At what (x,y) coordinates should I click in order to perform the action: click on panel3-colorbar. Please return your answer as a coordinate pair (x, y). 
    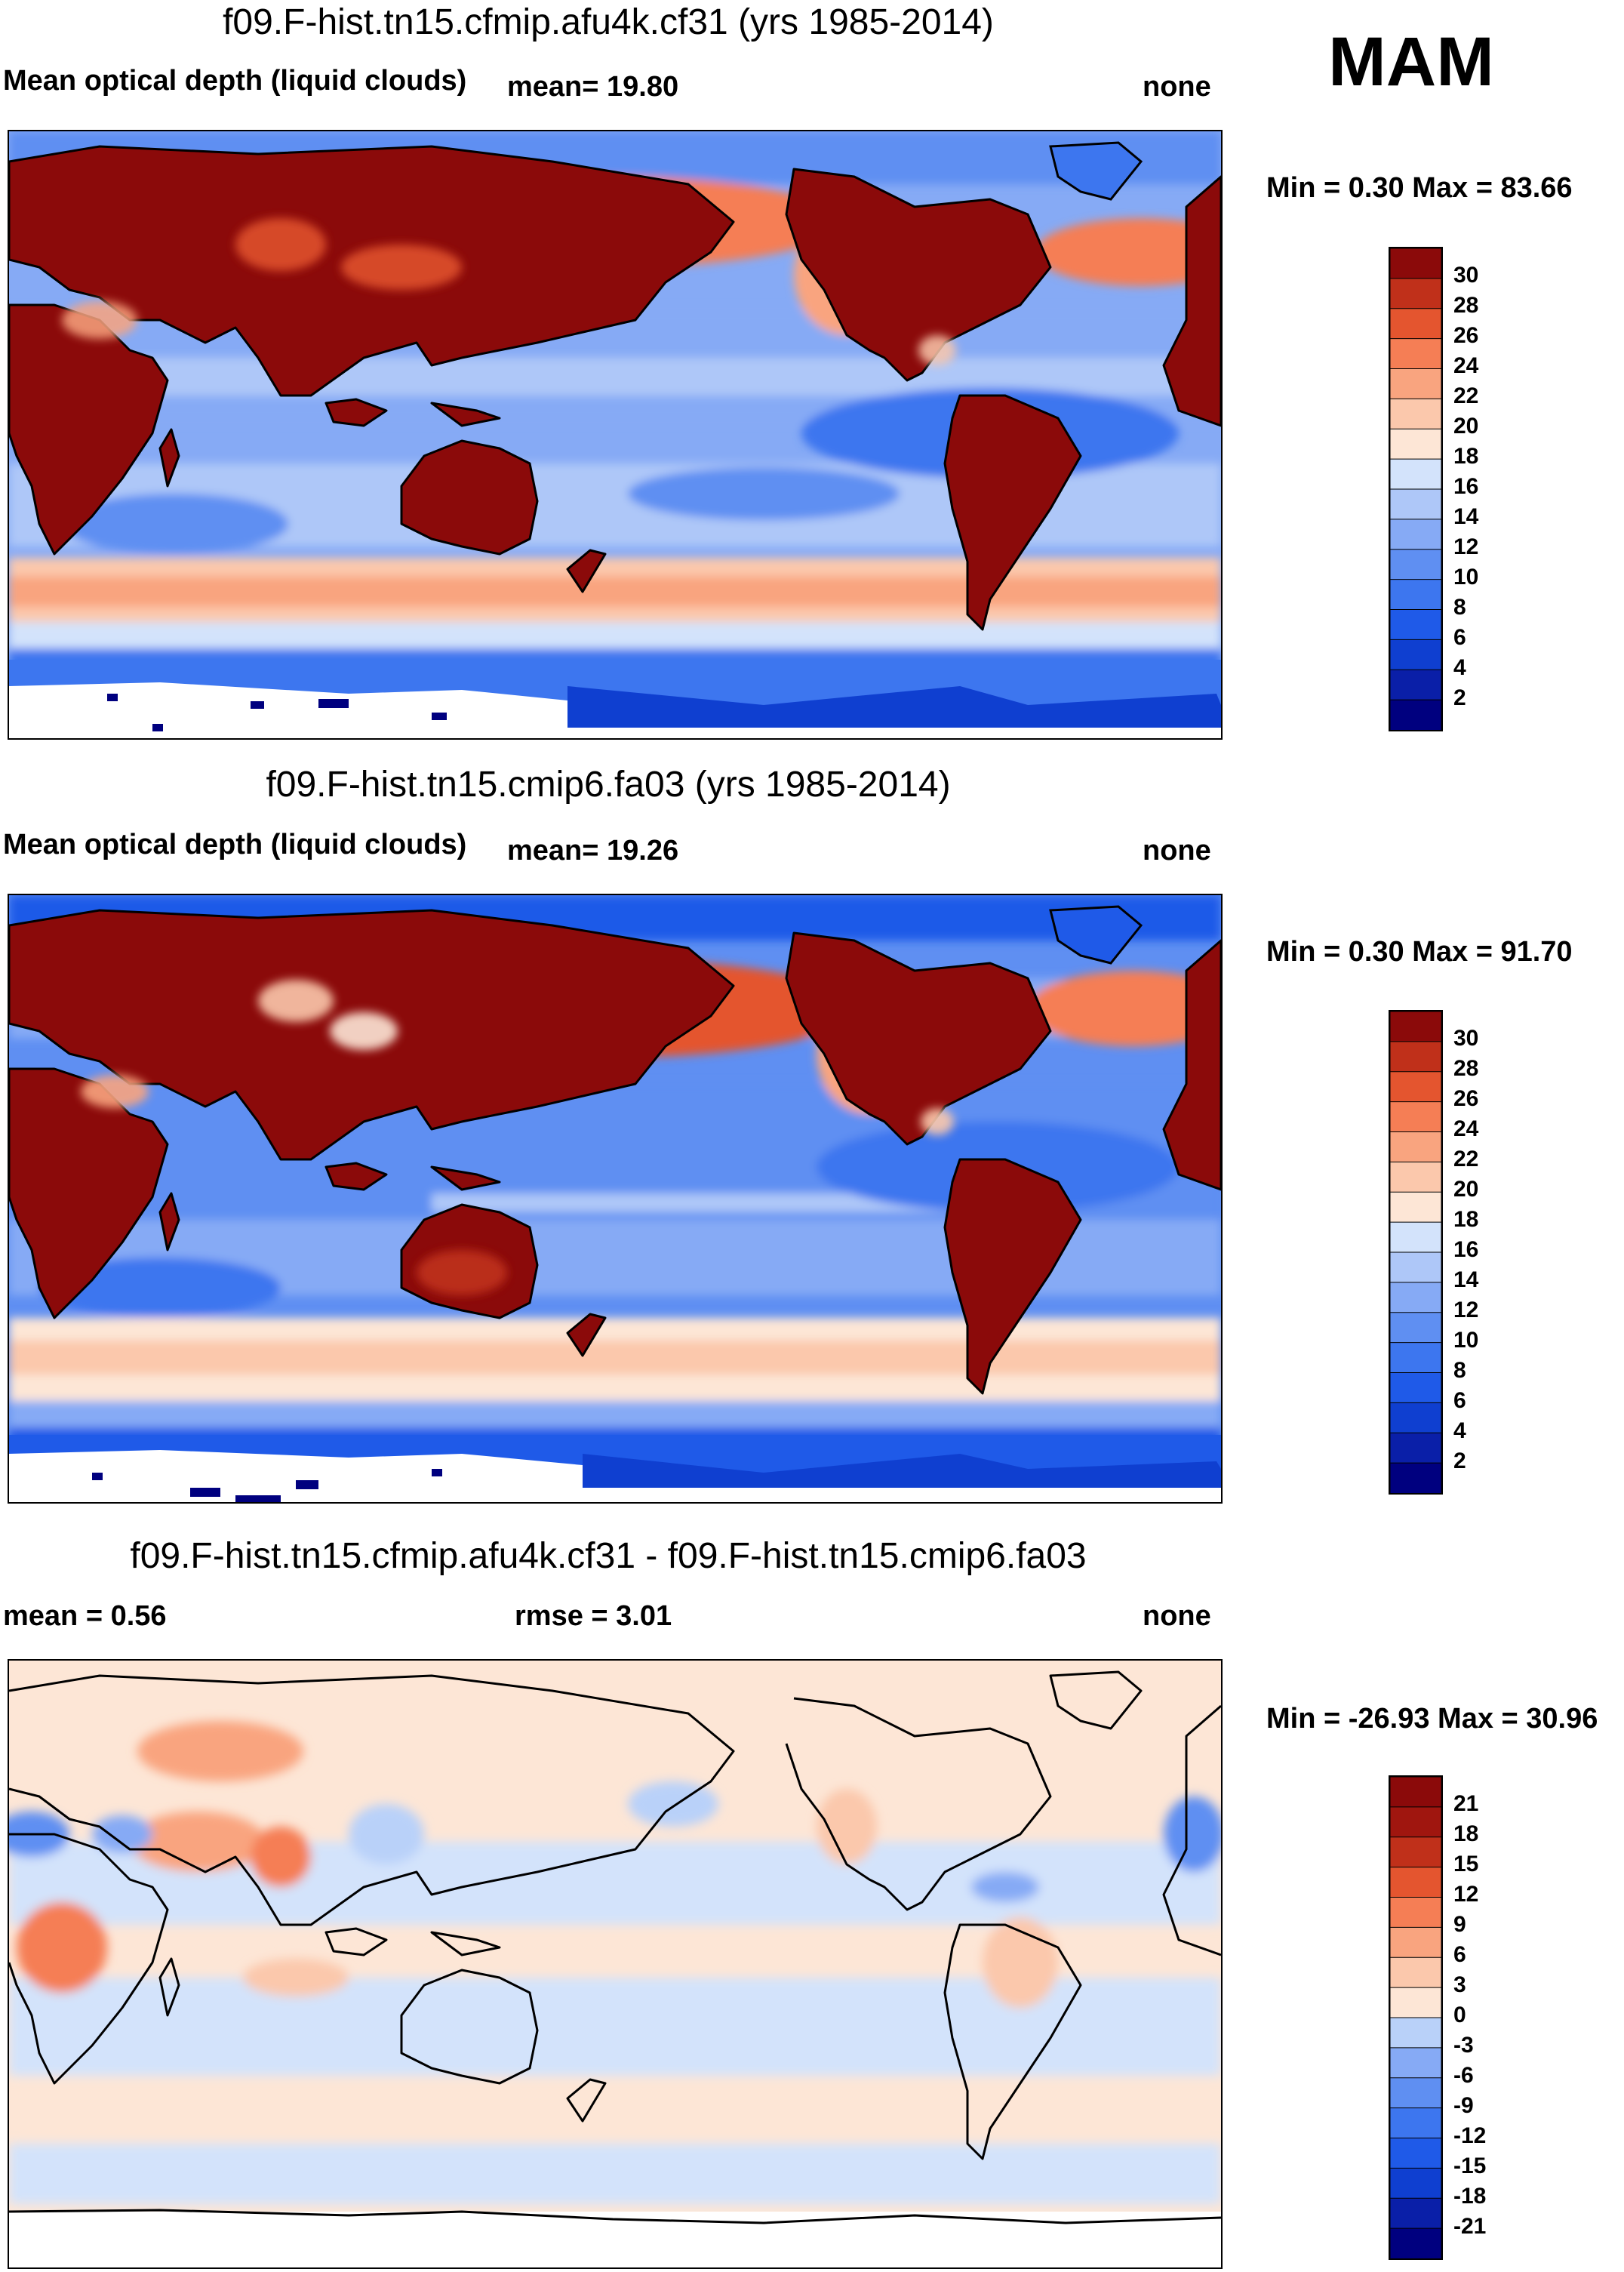
    Looking at the image, I should click on (1416, 2017).